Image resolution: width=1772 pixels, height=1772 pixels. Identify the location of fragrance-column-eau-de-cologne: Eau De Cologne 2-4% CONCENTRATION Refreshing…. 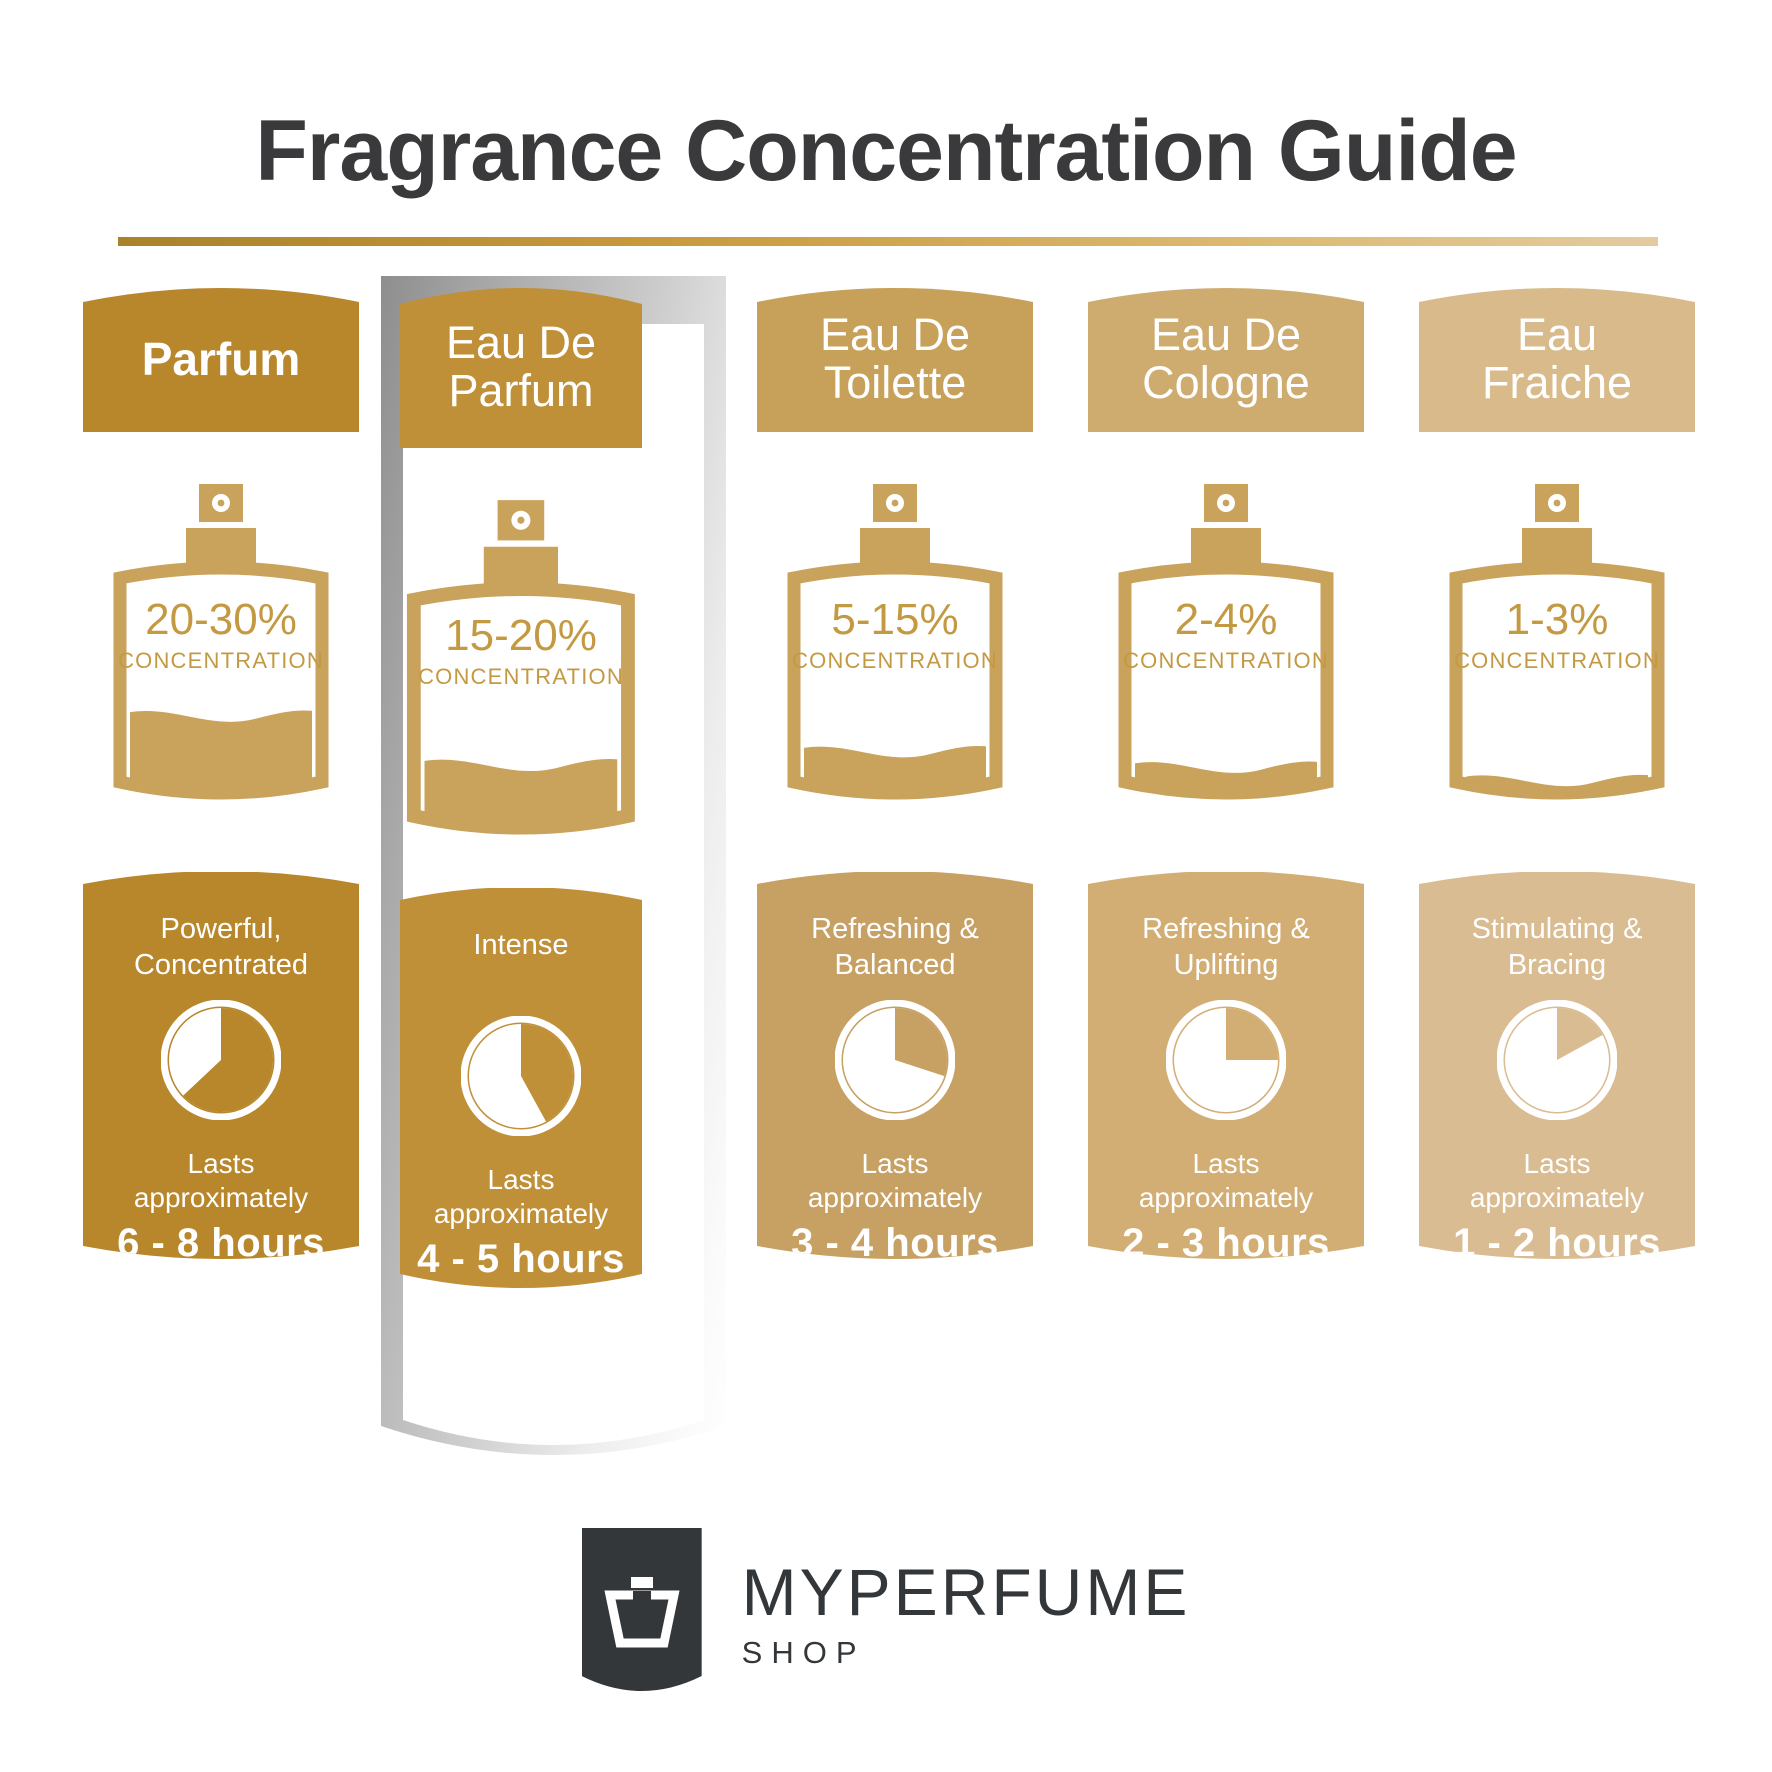
(1226, 779).